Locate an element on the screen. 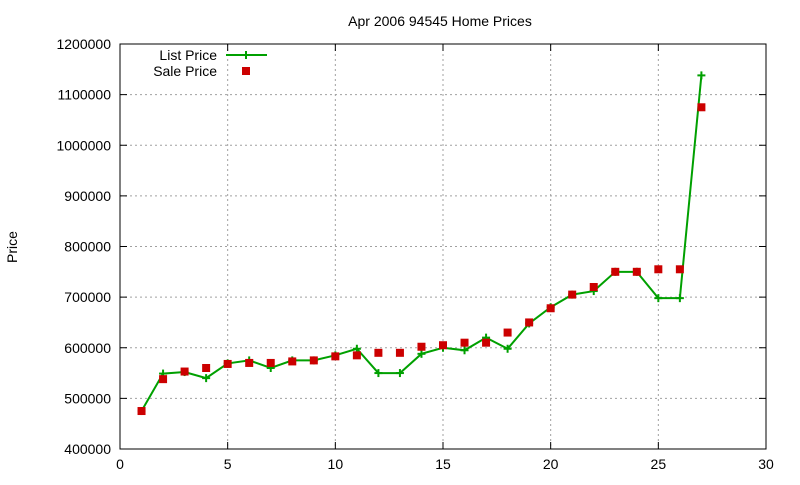  y-axis-label: Price is located at coordinates (12, 247).